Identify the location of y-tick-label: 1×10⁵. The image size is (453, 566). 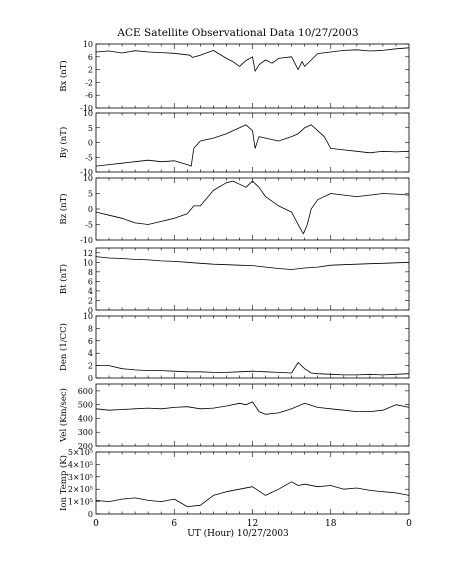
(80, 502).